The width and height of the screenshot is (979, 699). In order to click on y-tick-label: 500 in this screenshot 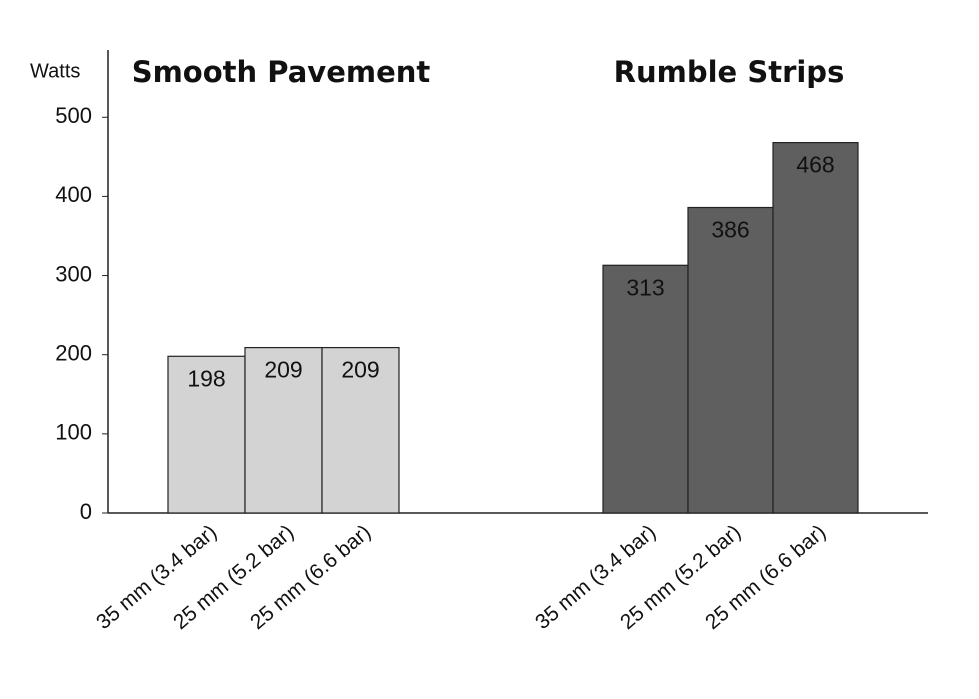, I will do `click(73, 115)`.